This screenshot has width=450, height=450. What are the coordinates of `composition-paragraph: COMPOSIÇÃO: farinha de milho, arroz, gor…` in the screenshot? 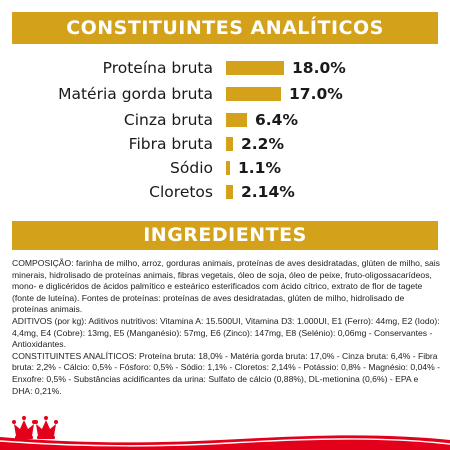 It's located at (226, 286).